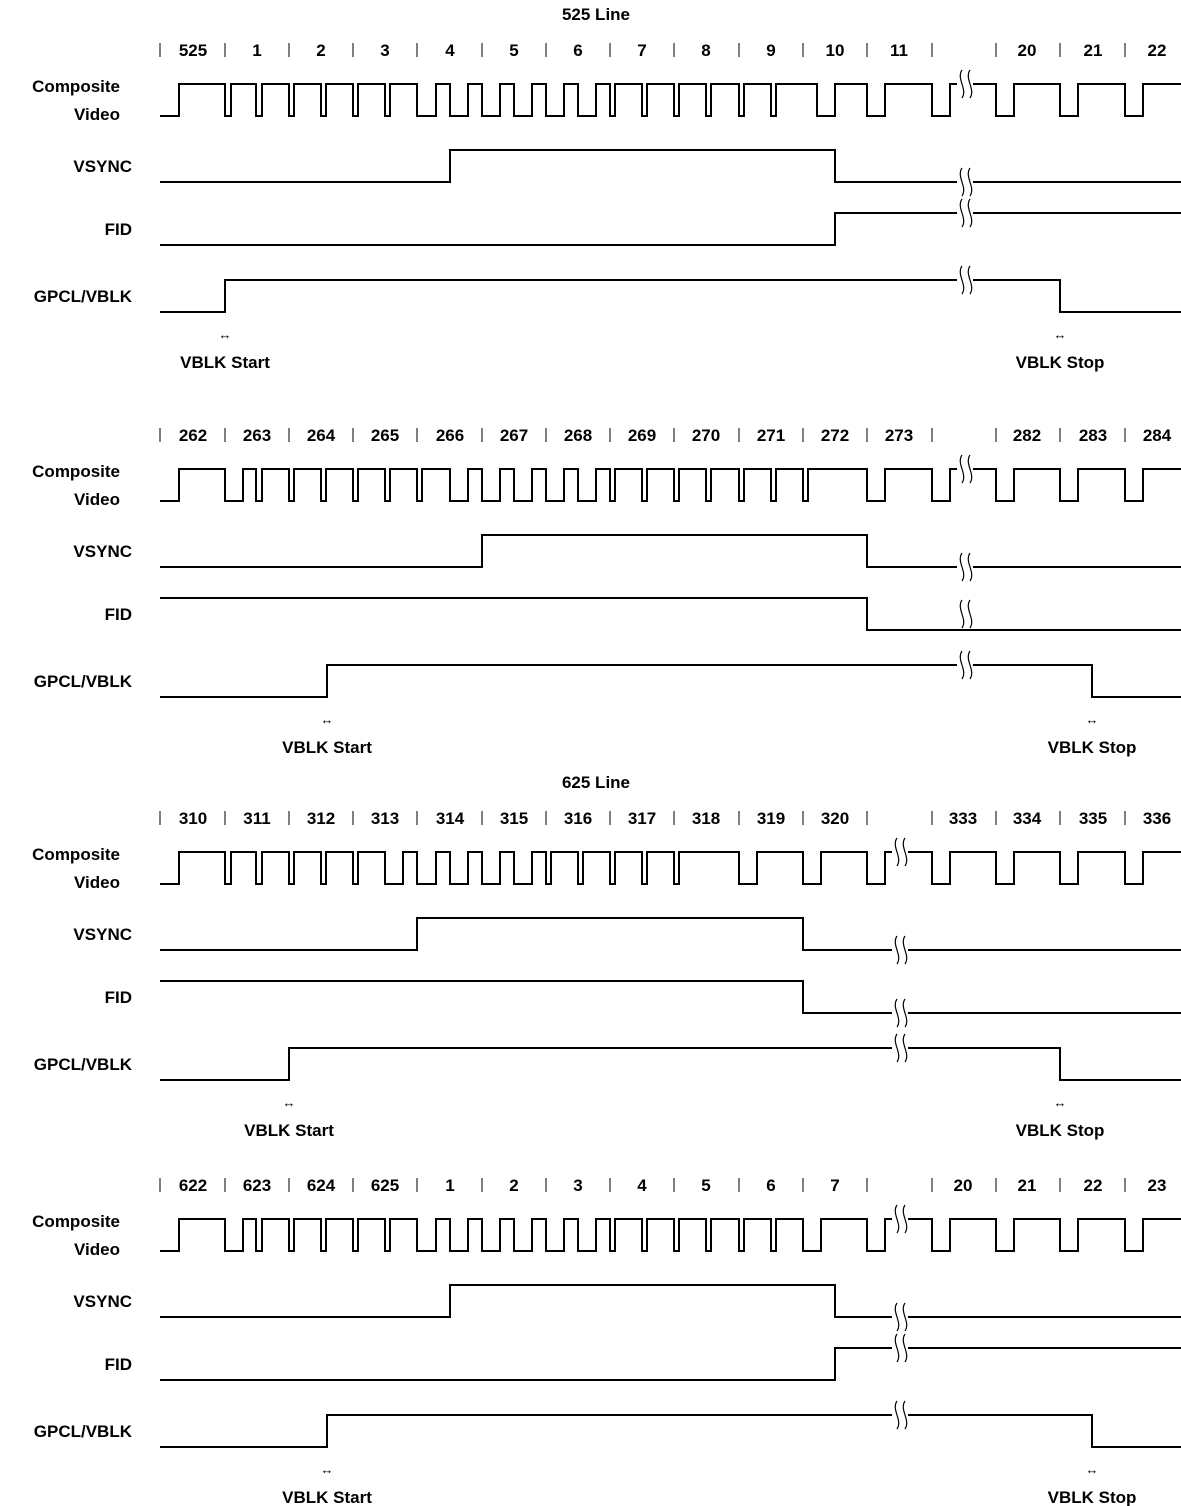 The height and width of the screenshot is (1506, 1181). I want to click on group-title: 625 Line, so click(596, 782).